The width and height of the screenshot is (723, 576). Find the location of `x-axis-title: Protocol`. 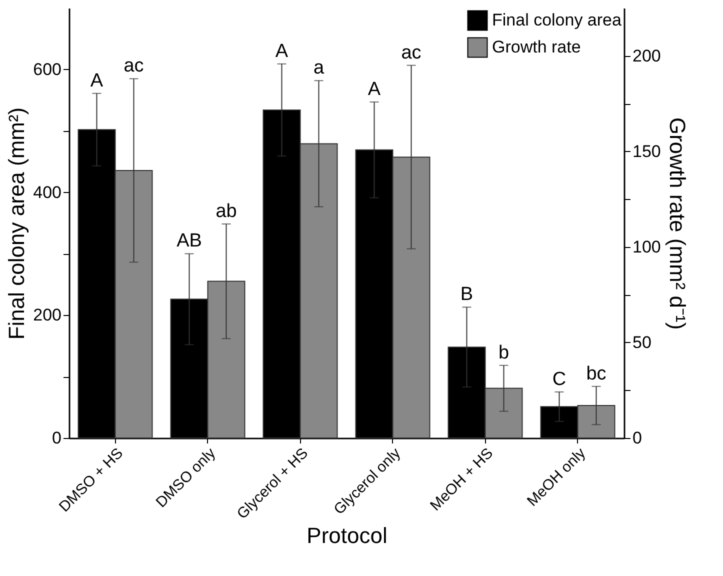

x-axis-title: Protocol is located at coordinates (347, 535).